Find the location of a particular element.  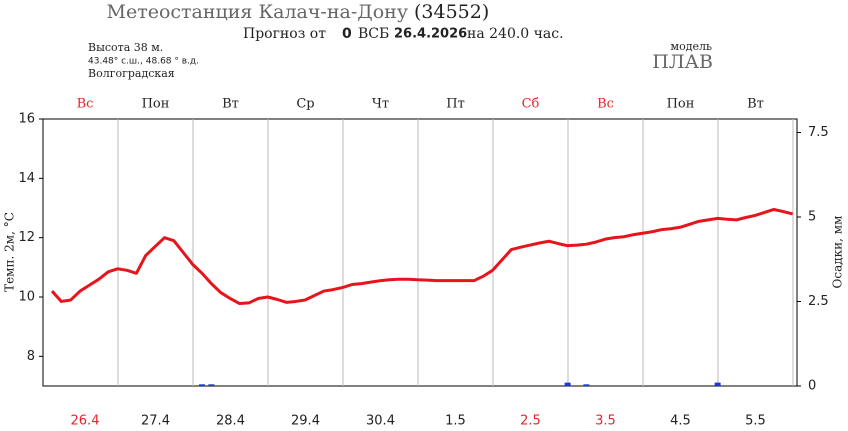

subtitle: Прогноз от 0 ВСБ 26.4.2026 на 240.0 час. is located at coordinates (403, 34).